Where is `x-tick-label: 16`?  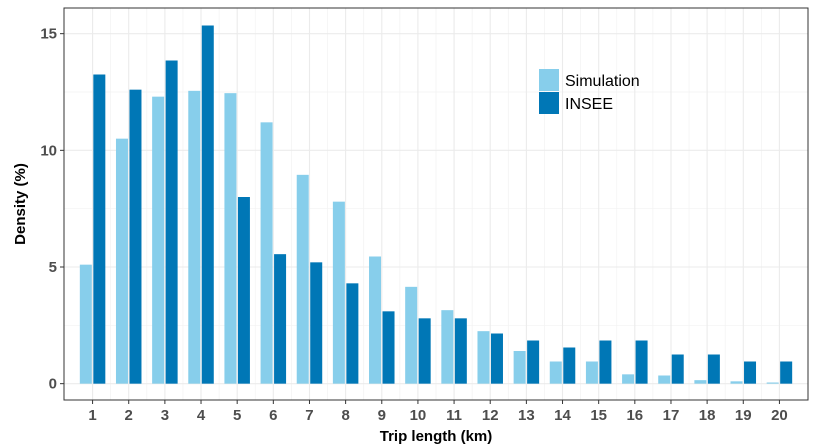 x-tick-label: 16 is located at coordinates (634, 415).